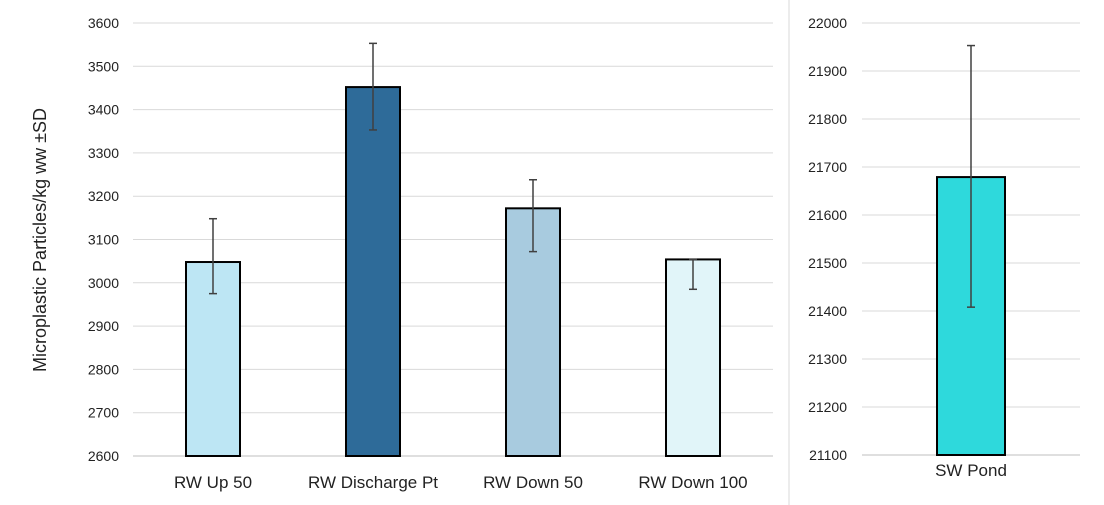  I want to click on y-tick-label: 3600, so click(103, 23).